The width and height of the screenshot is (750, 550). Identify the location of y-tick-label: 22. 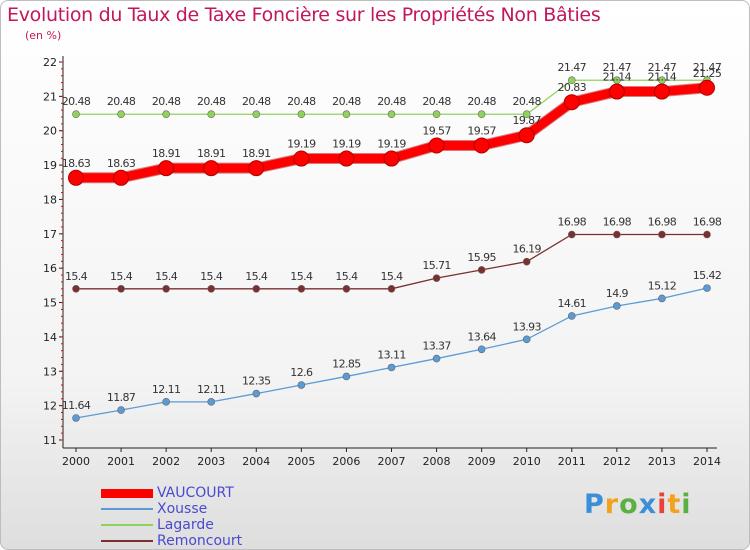
(50, 62).